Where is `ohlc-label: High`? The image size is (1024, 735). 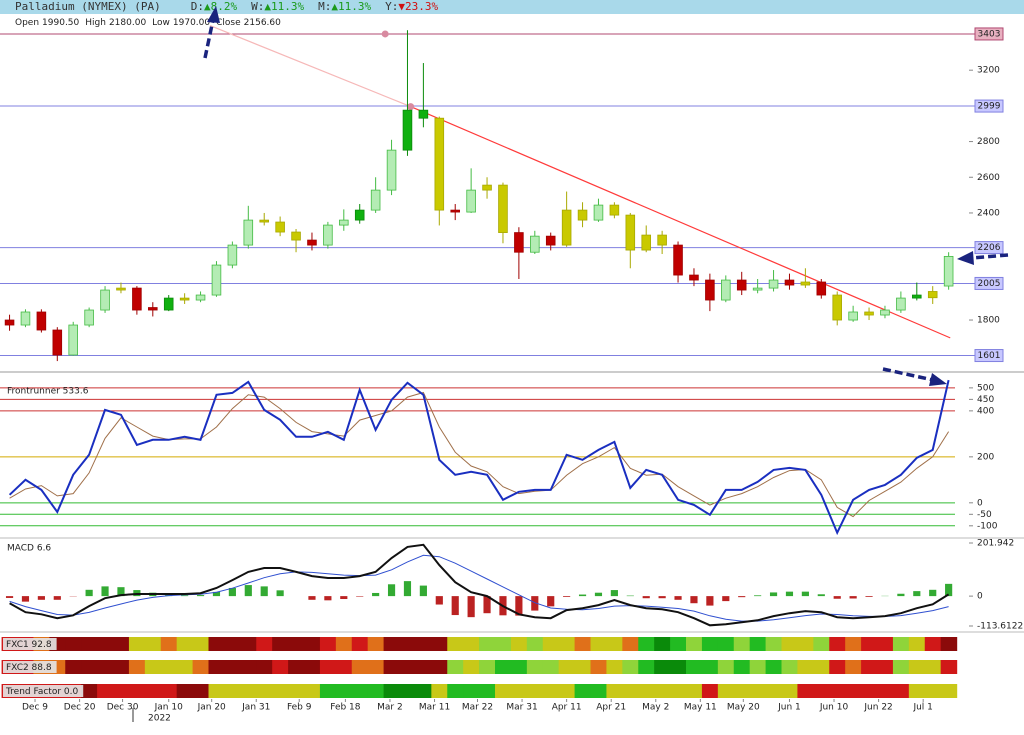 ohlc-label: High is located at coordinates (95, 23).